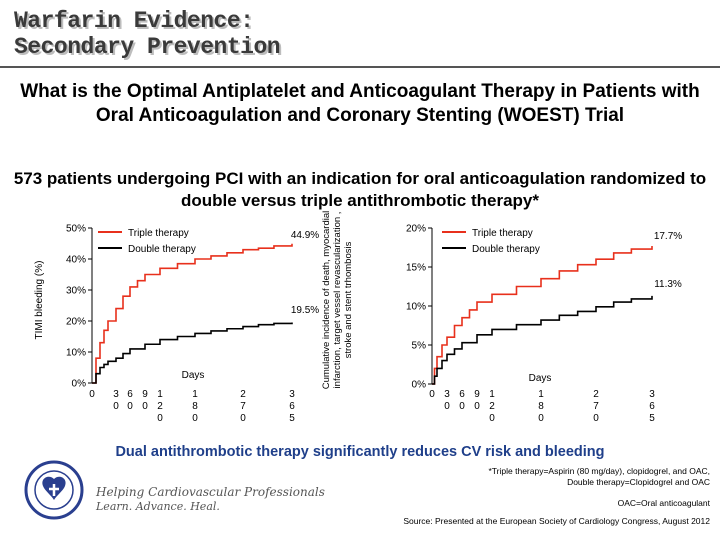  I want to click on y-tick-label: 30%, so click(76, 291).